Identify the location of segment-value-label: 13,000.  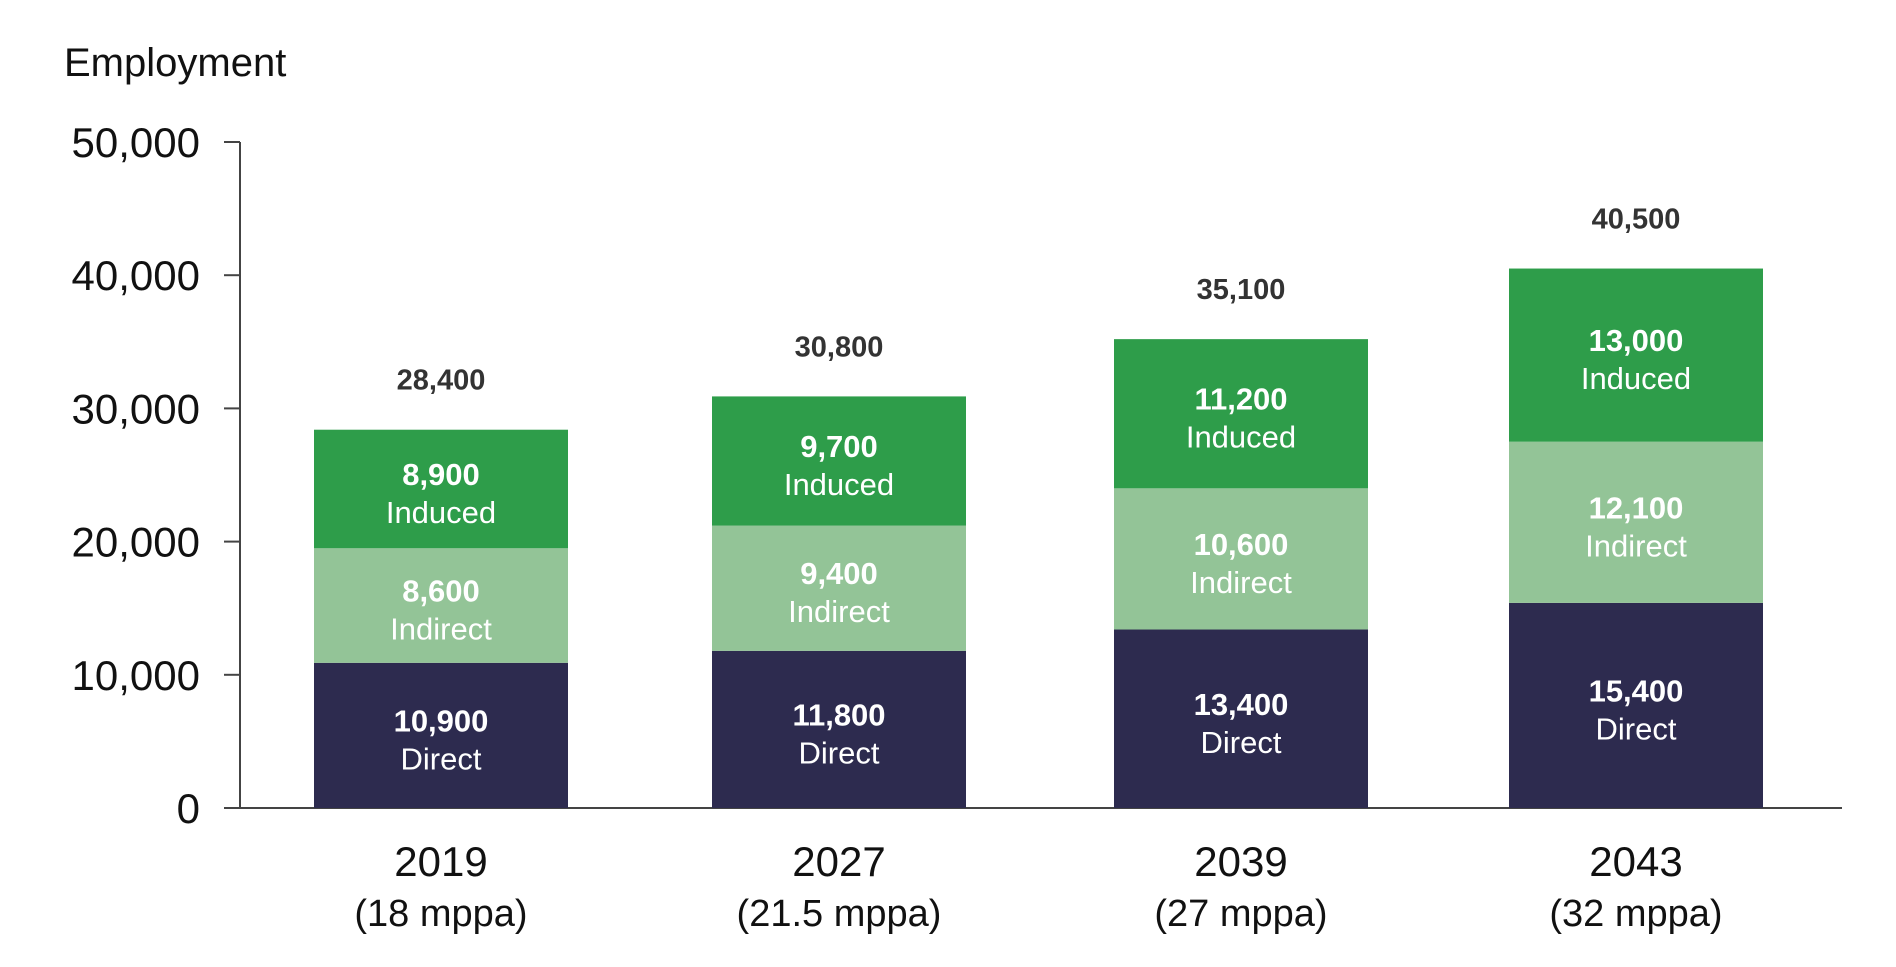
(1636, 340).